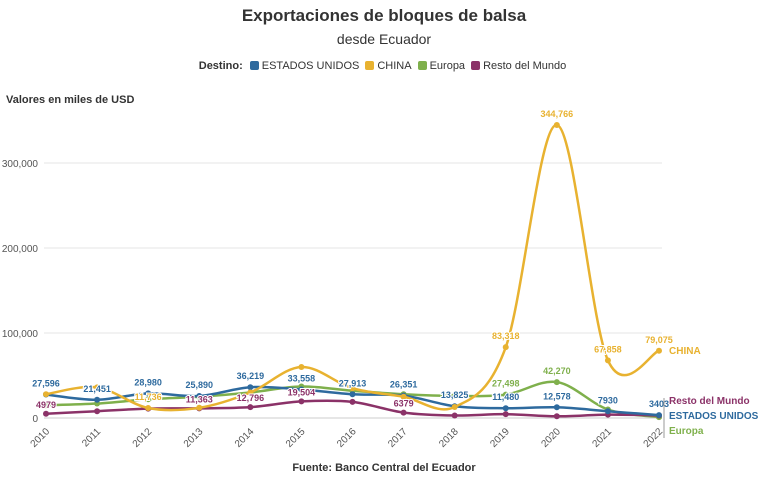 This screenshot has width=768, height=489. Describe the element at coordinates (659, 404) in the screenshot. I see `data-label: 3403` at that location.